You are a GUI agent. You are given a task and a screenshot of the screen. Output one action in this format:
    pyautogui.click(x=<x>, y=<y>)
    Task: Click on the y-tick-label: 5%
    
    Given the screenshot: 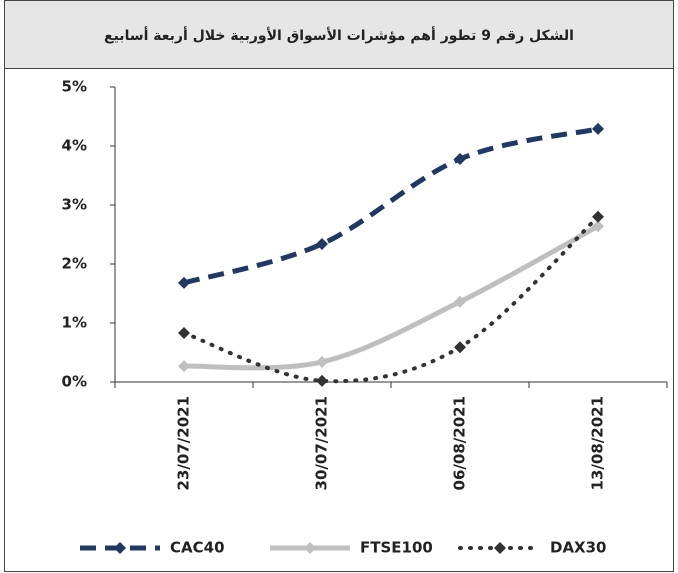 What is the action you would take?
    pyautogui.click(x=74, y=87)
    